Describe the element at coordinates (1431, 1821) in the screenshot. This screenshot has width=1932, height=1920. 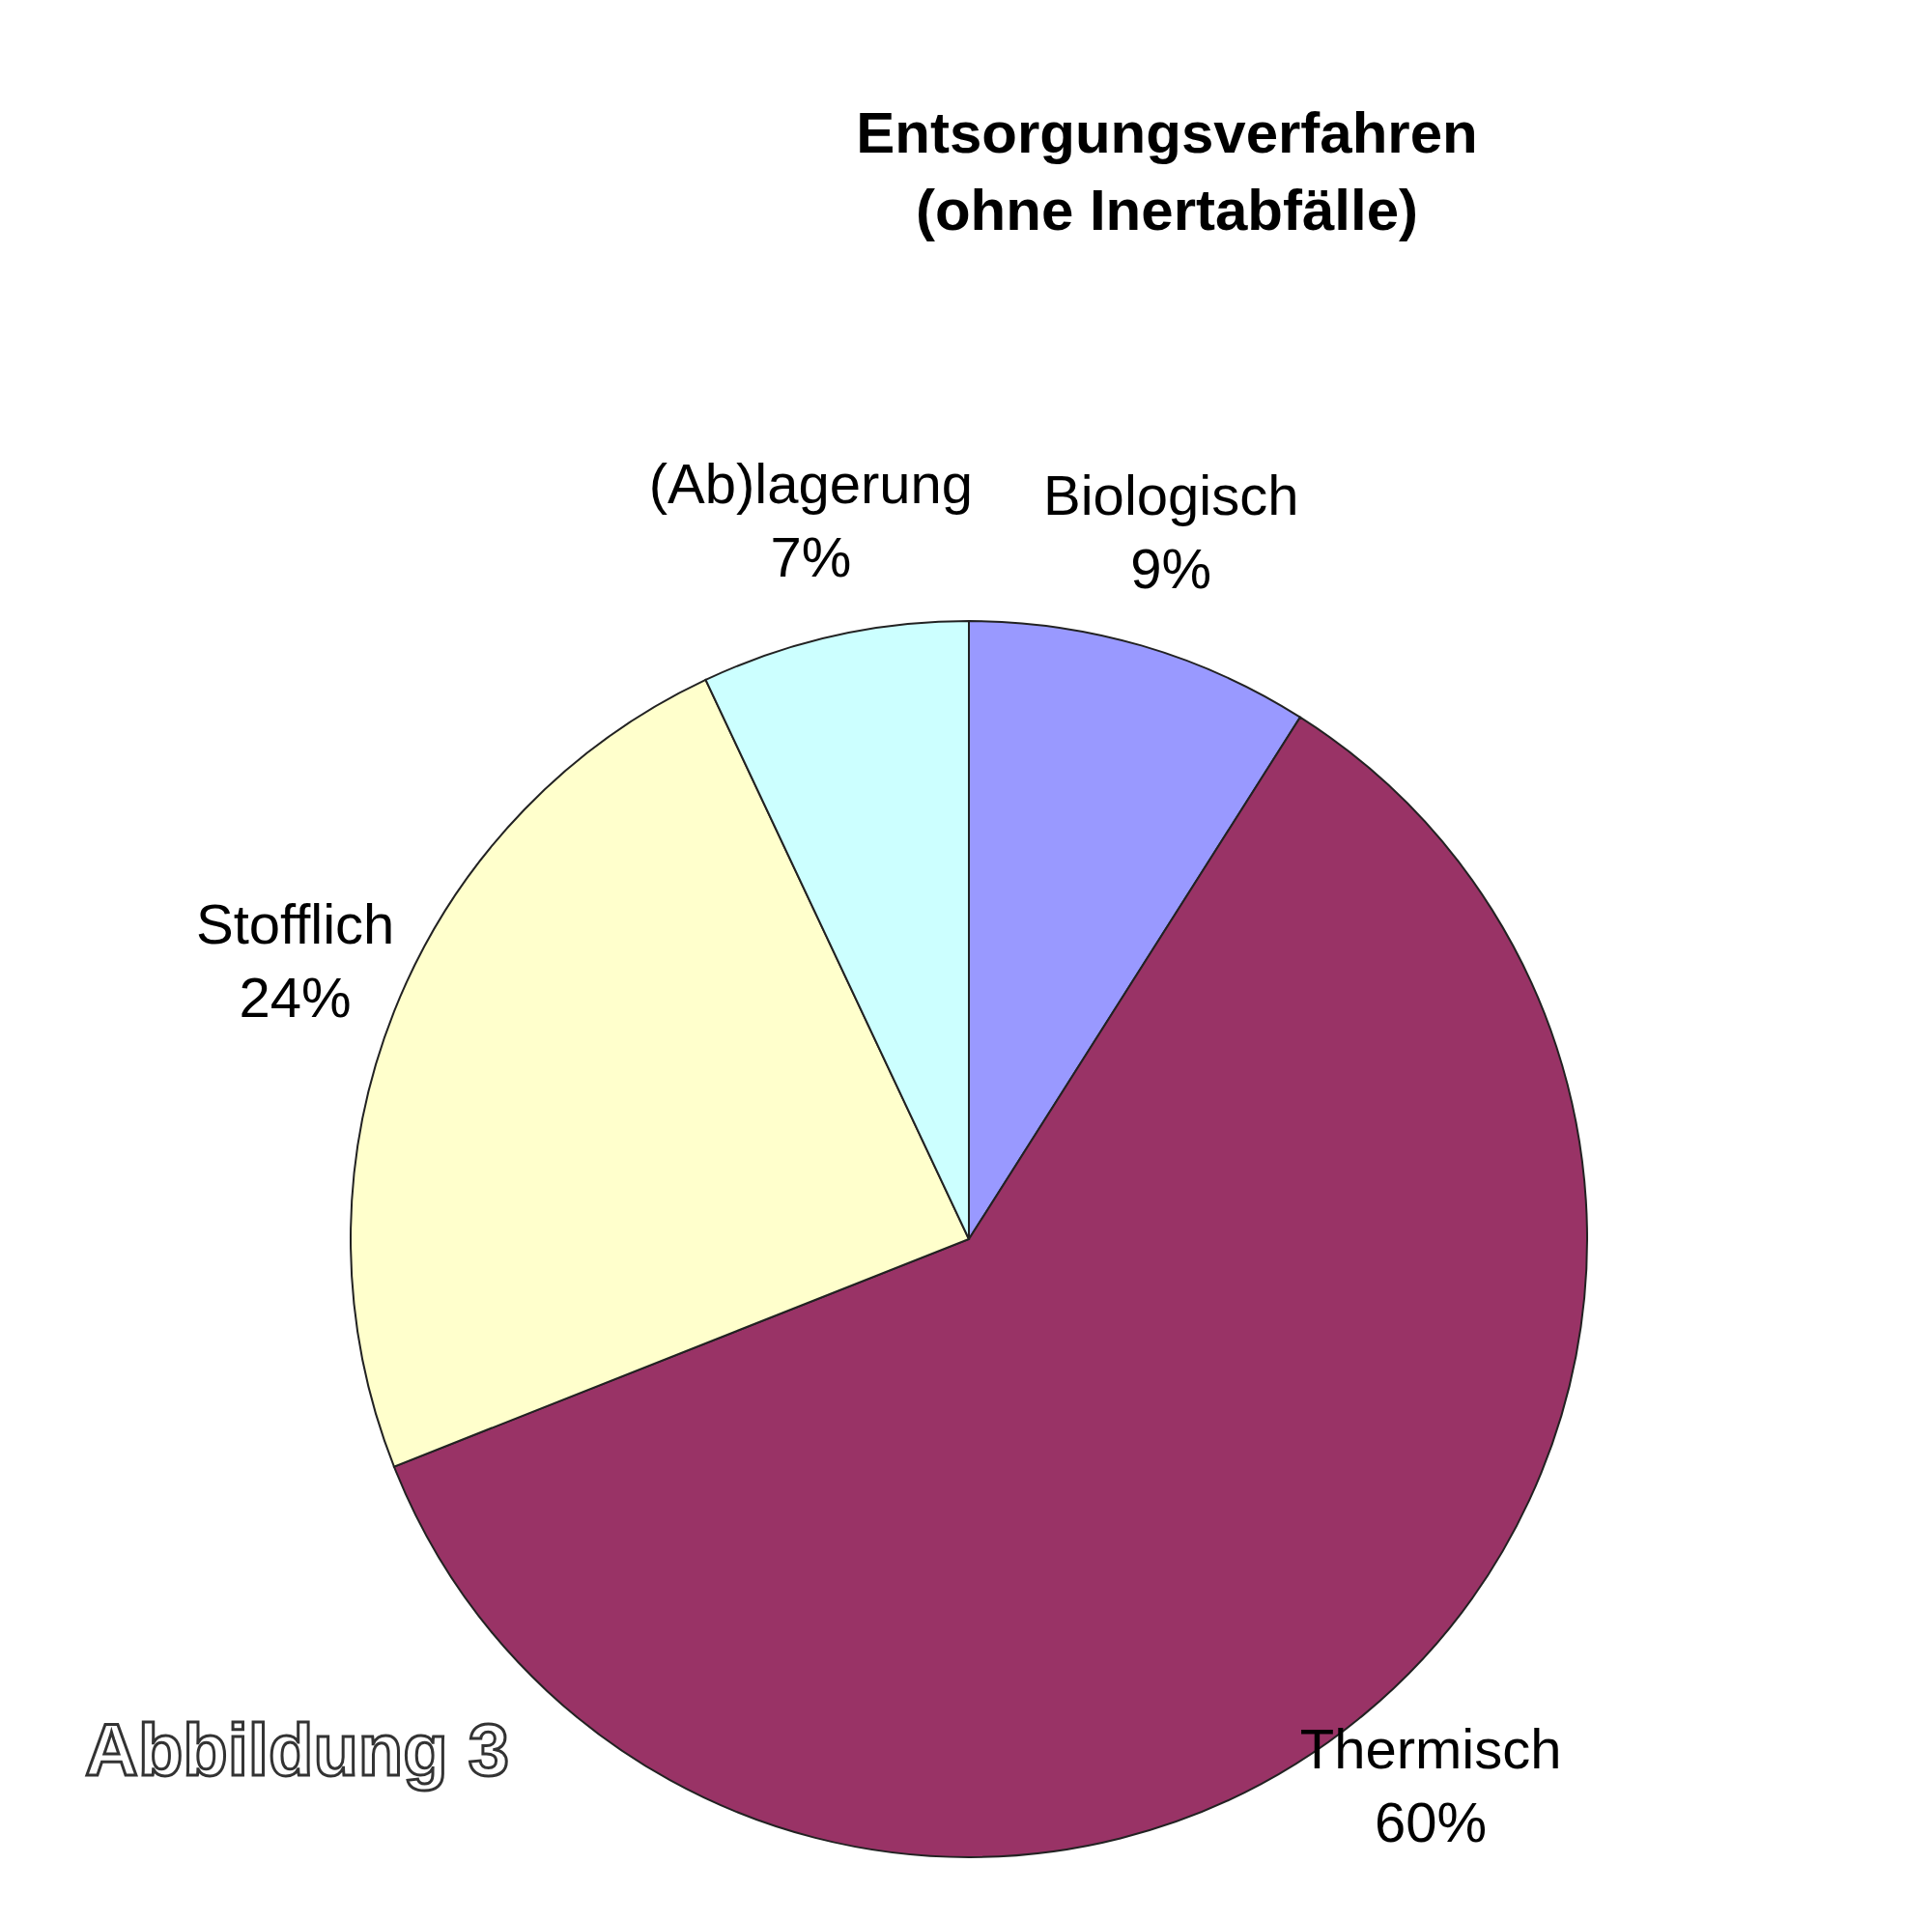
I see `data-label: 60%` at that location.